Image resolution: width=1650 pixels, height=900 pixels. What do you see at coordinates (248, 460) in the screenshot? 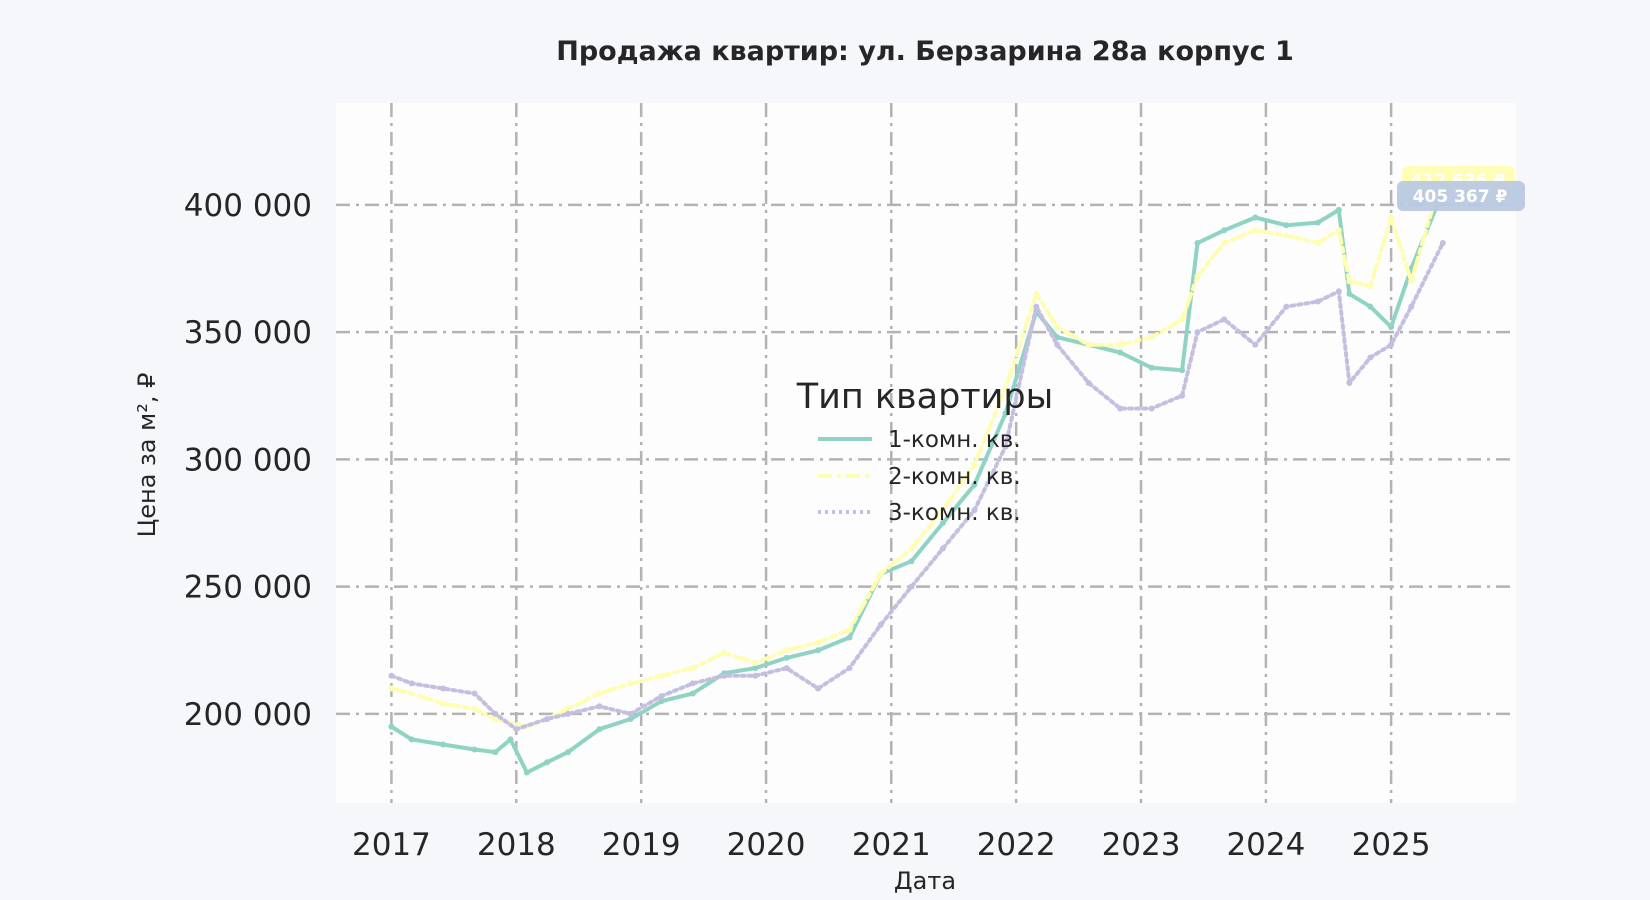
I see `y-tick-label: 300 000` at bounding box center [248, 460].